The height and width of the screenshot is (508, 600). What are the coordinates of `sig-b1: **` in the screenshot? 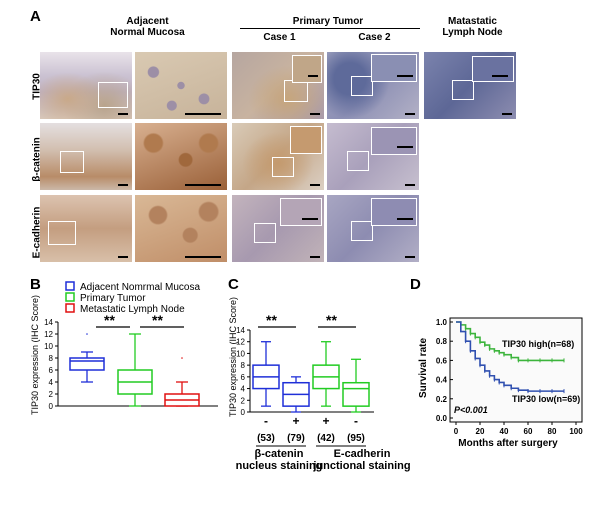 It's located at (109, 320).